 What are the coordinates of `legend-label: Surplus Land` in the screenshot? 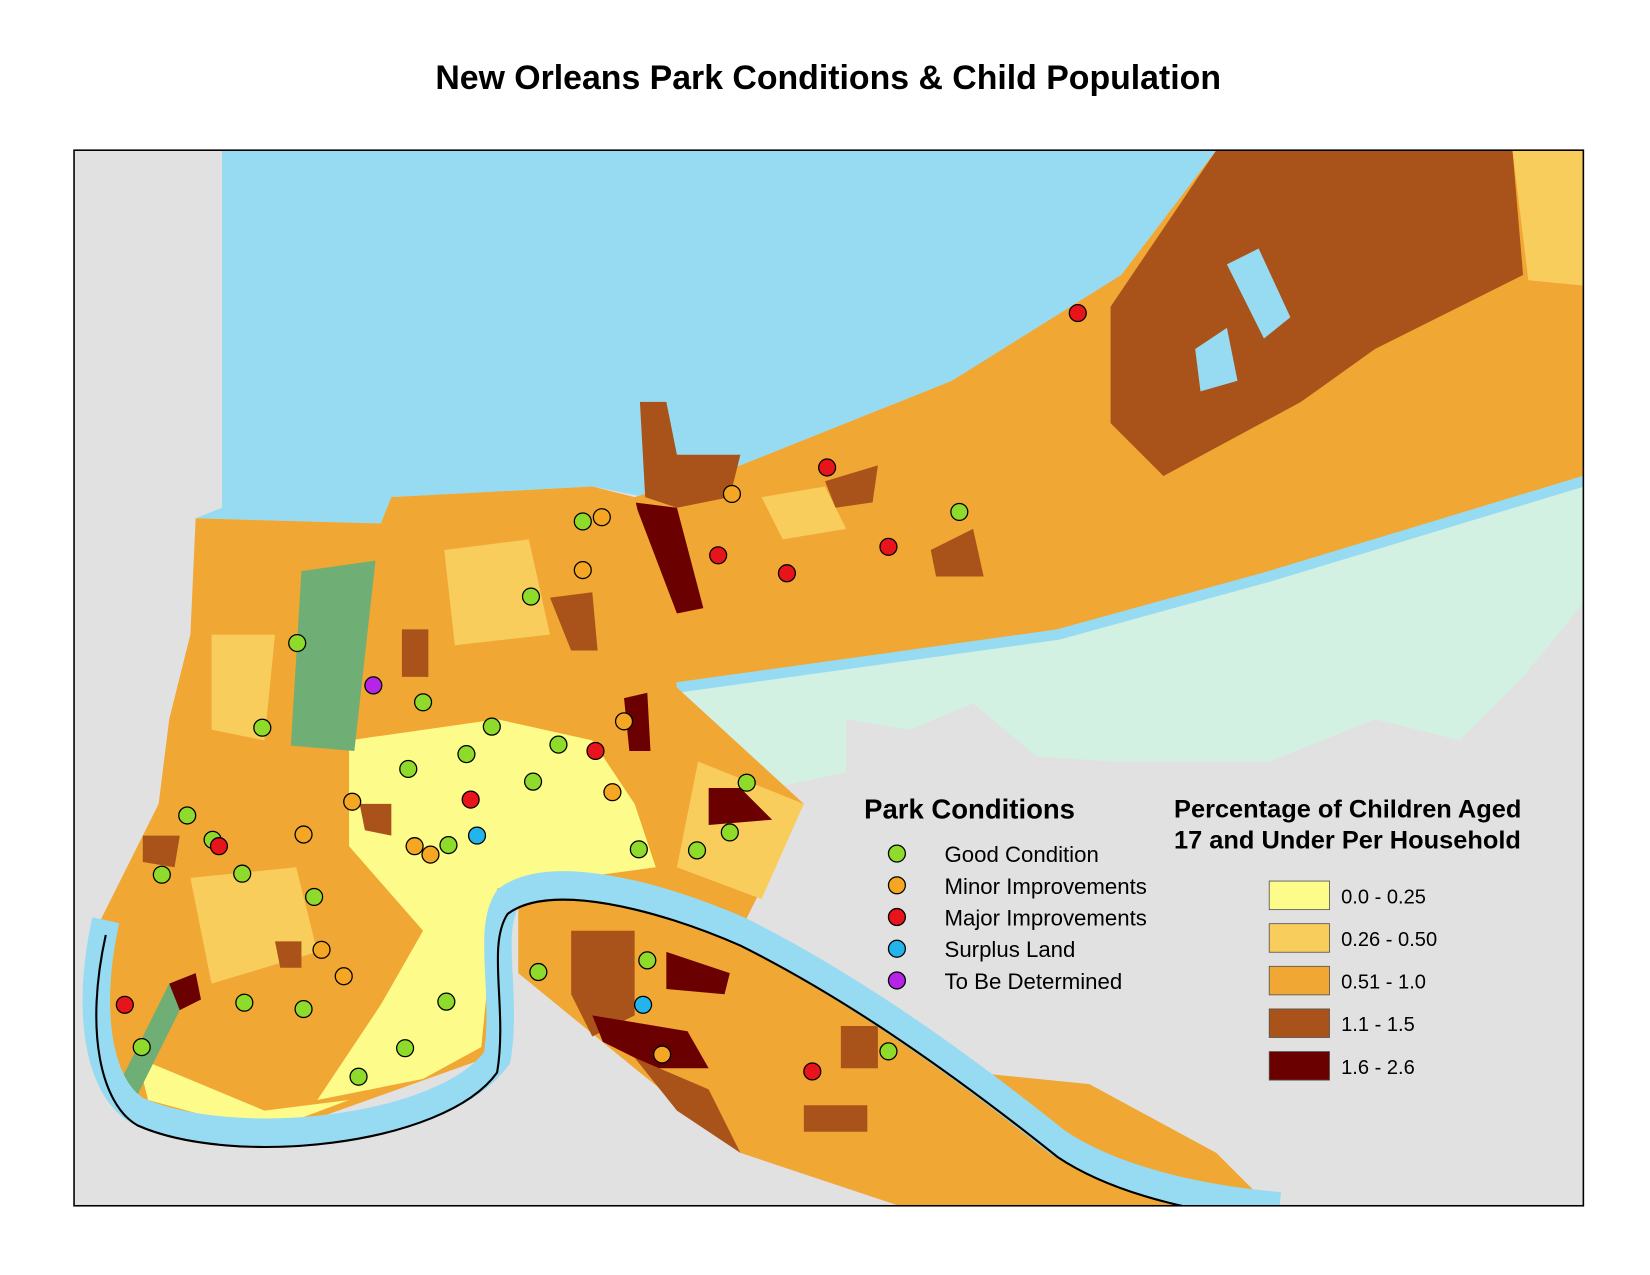 It's located at (1010, 949).